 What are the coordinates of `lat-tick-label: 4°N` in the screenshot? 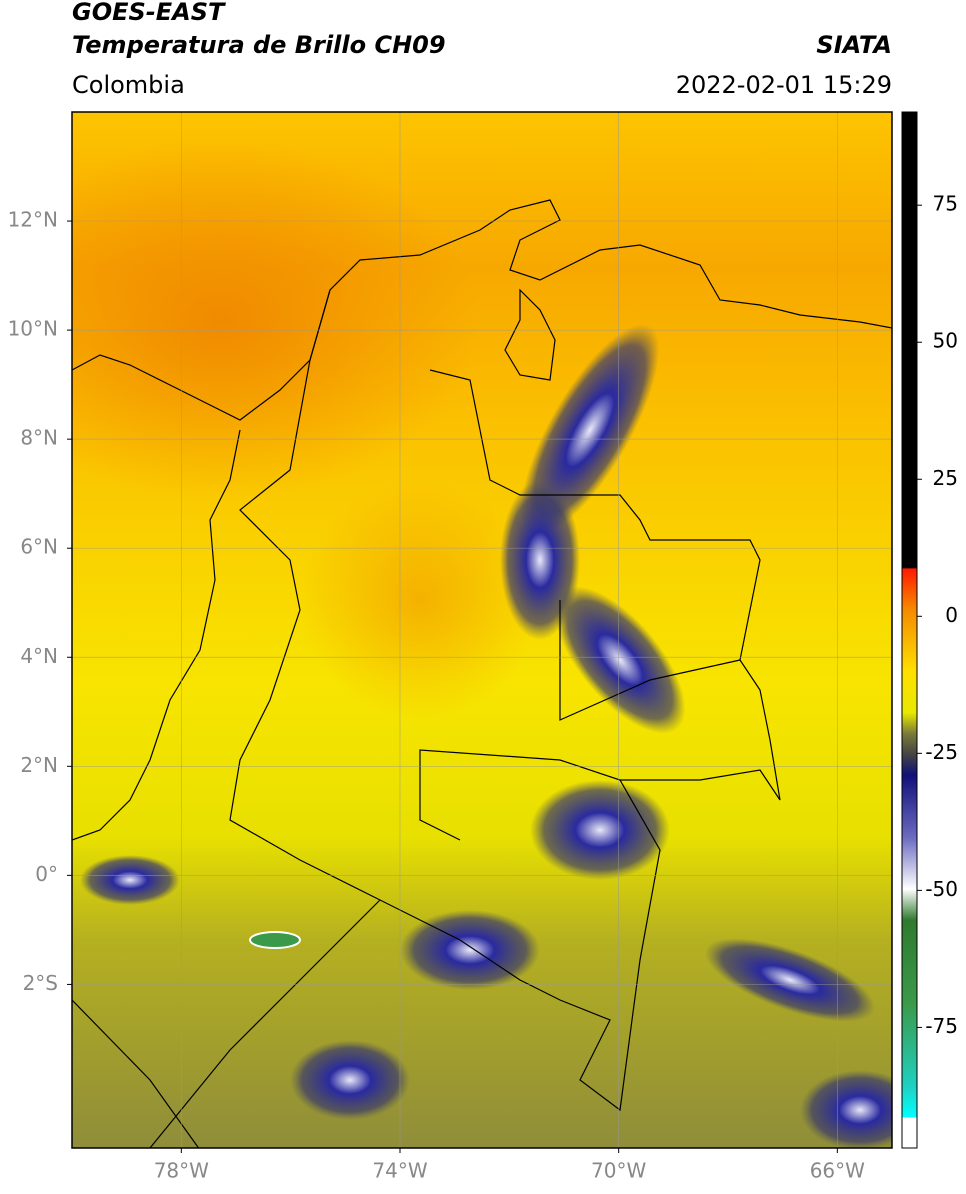 It's located at (39, 656).